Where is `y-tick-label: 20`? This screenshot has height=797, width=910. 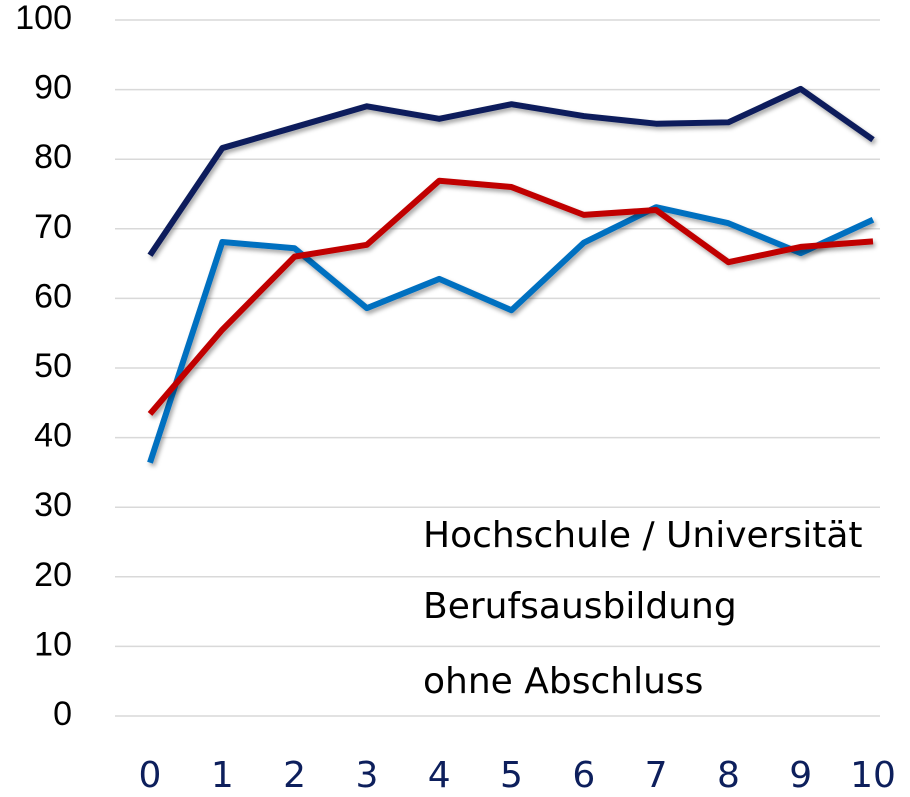
y-tick-label: 20 is located at coordinates (53, 575).